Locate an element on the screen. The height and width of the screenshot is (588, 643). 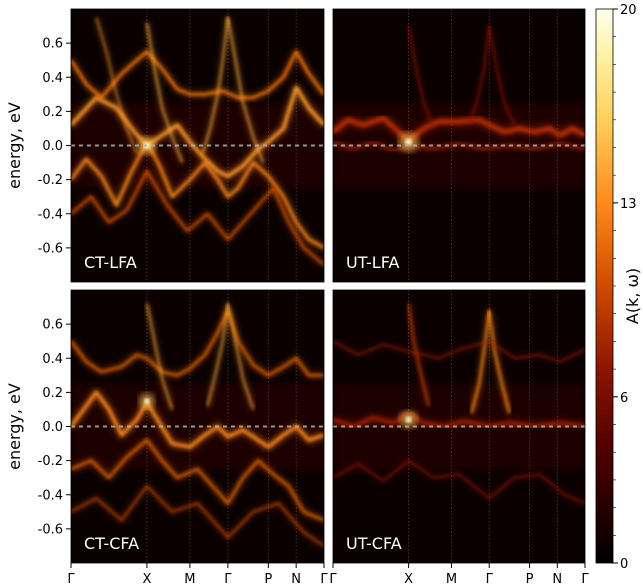
panel-label: UT-LFA is located at coordinates (372, 262).